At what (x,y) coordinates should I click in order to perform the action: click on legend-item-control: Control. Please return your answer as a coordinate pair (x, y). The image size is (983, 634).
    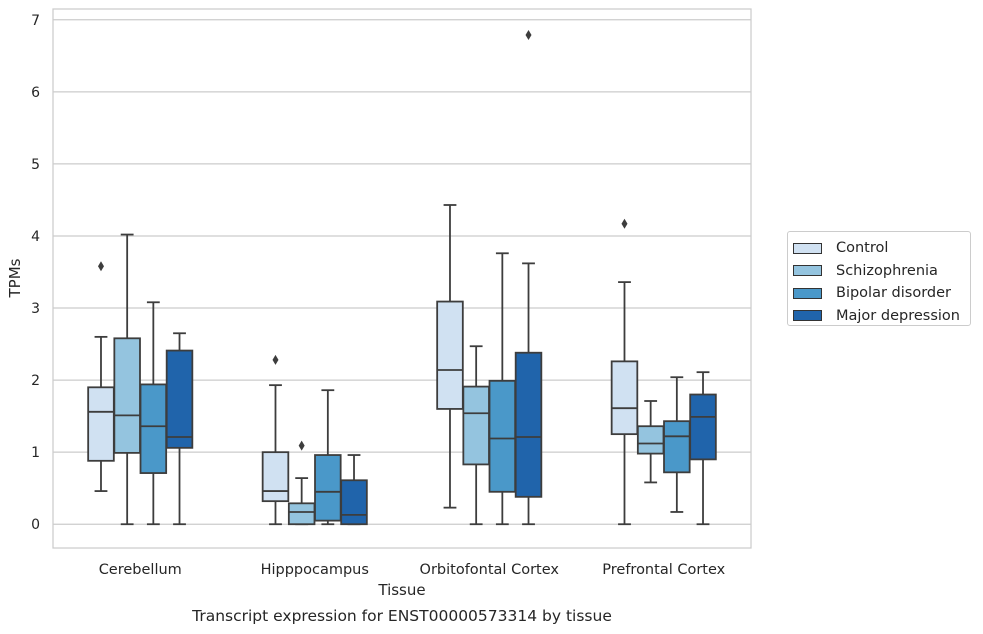
    Looking at the image, I should click on (881, 248).